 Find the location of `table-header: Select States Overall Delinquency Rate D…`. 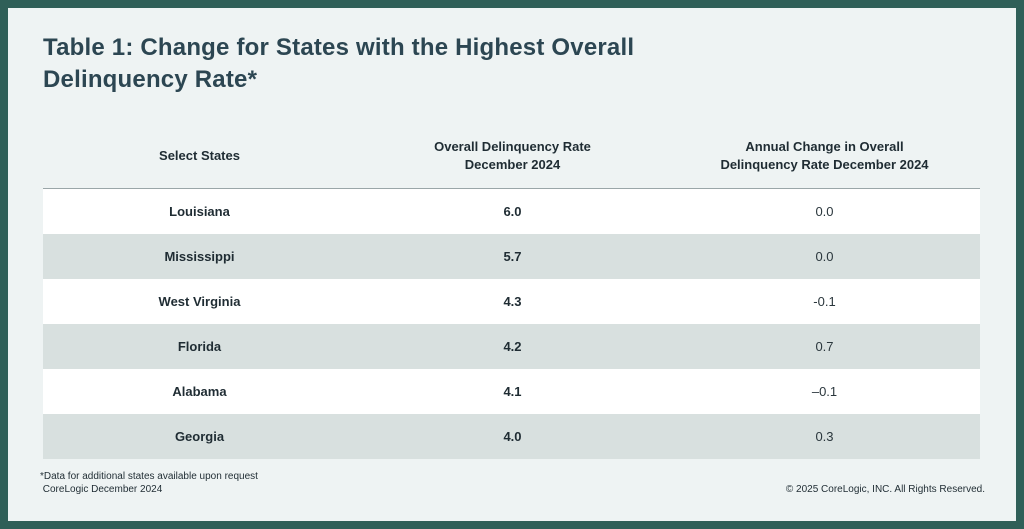

table-header: Select States Overall Delinquency Rate D… is located at coordinates (511, 156).